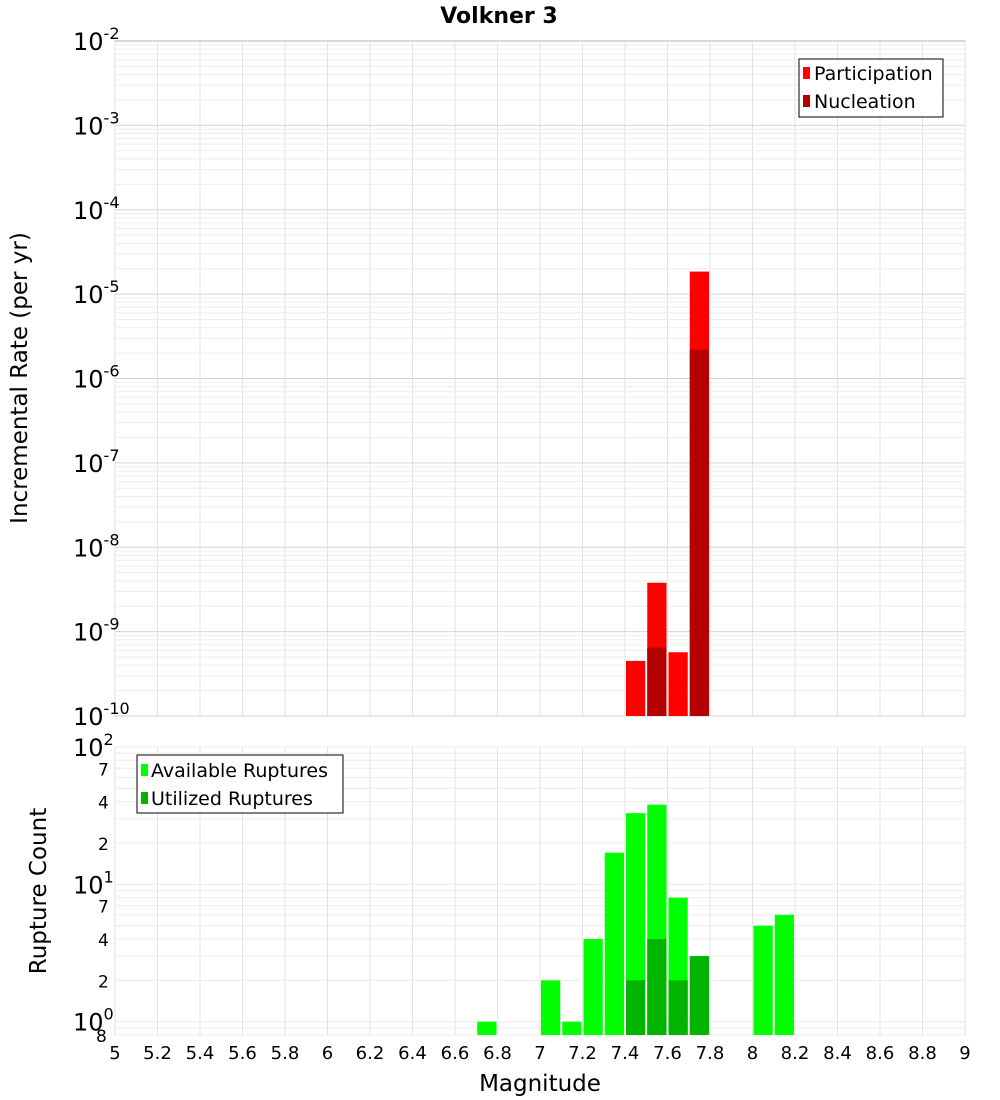 Image resolution: width=1000 pixels, height=1100 pixels. Describe the element at coordinates (412, 1053) in the screenshot. I see `x-tick-label: 6.4` at that location.